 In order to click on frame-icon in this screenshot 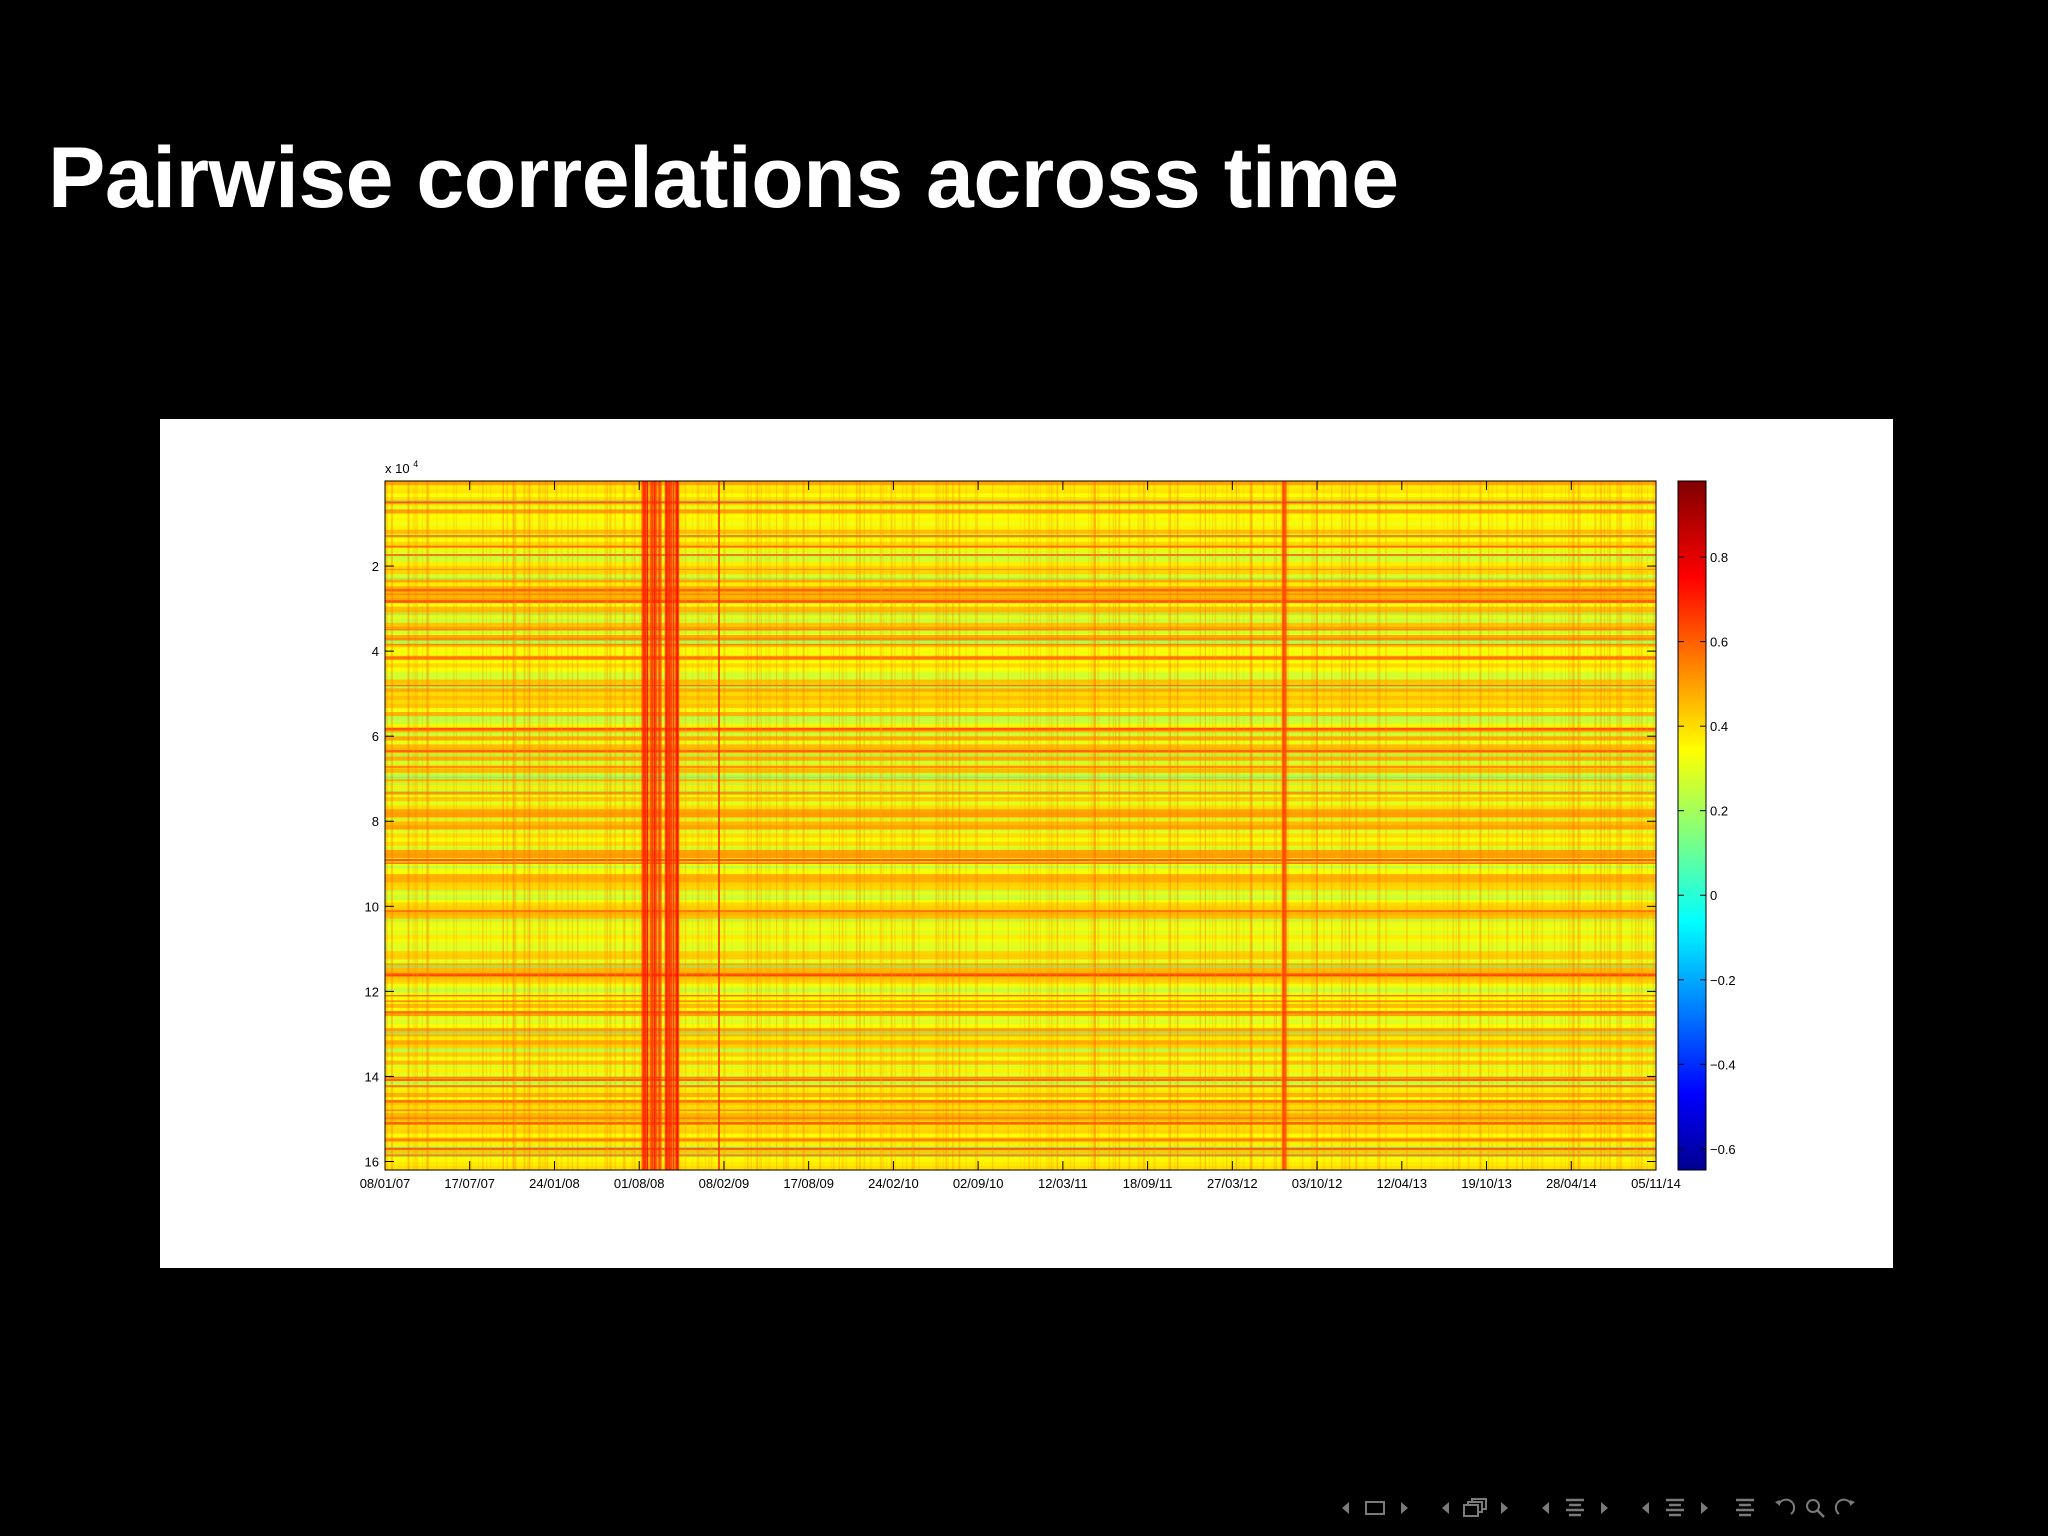, I will do `click(1375, 1508)`.